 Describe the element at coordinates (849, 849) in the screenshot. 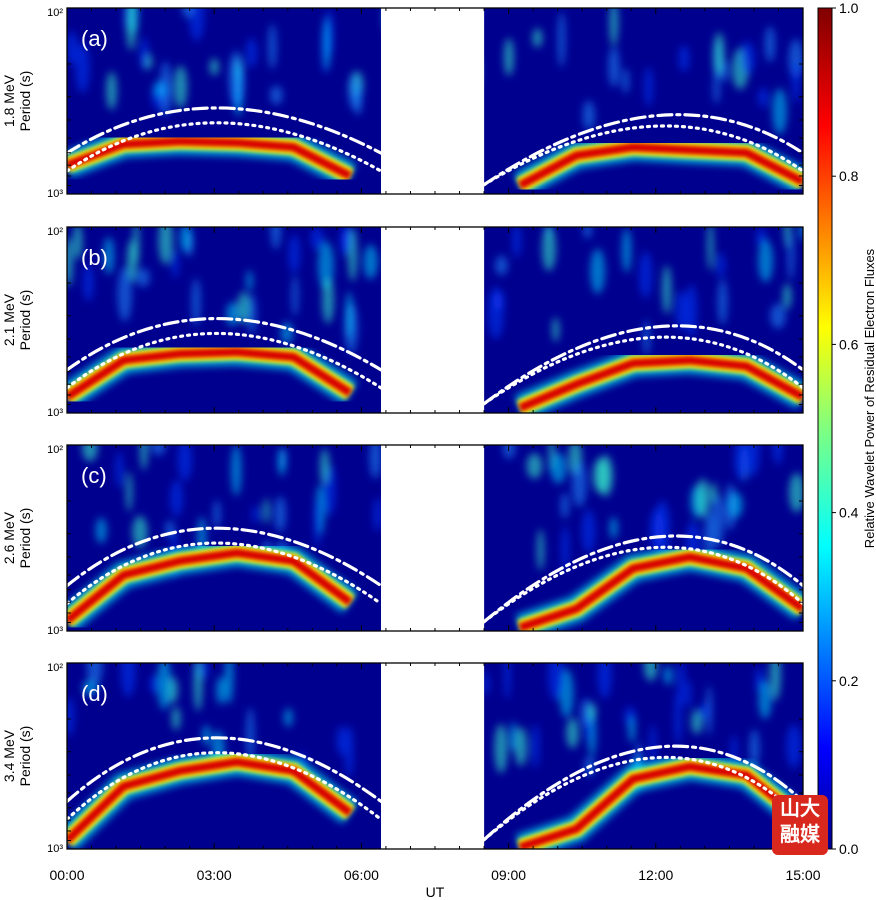

I see `colorbar-tick-label: 0.0` at that location.